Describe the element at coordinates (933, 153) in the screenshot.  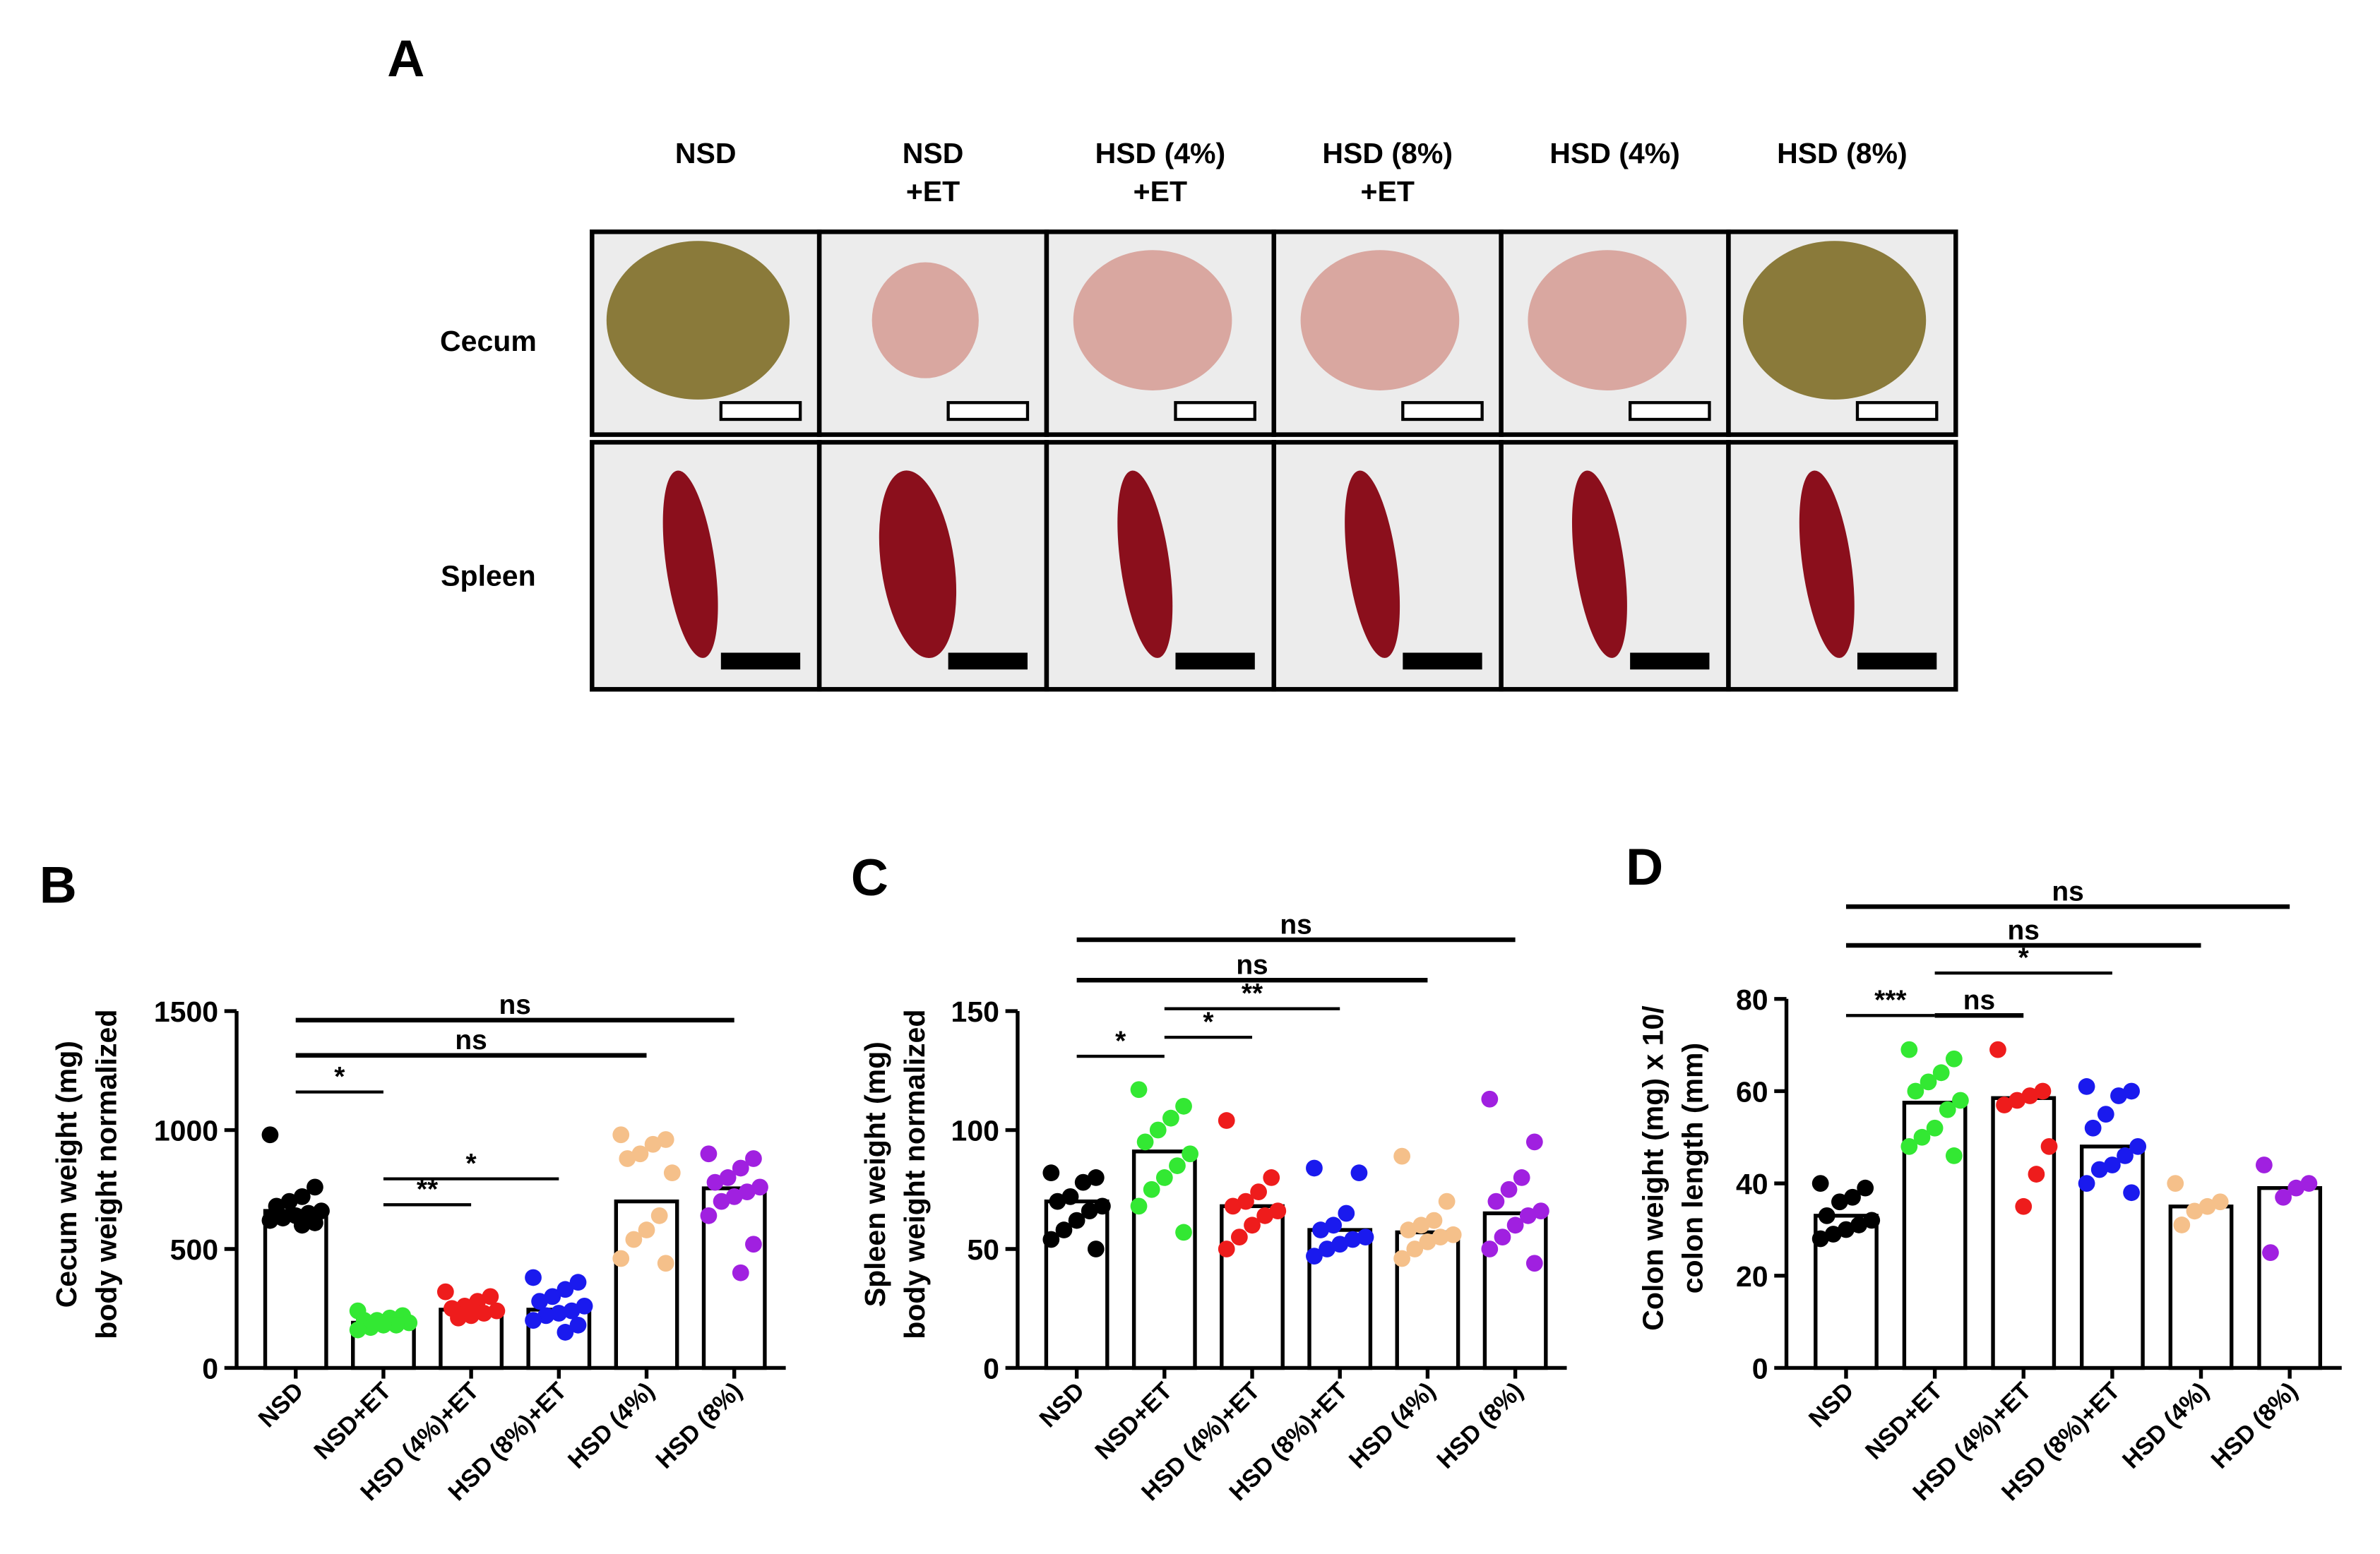
I see `column-header: NSD` at that location.